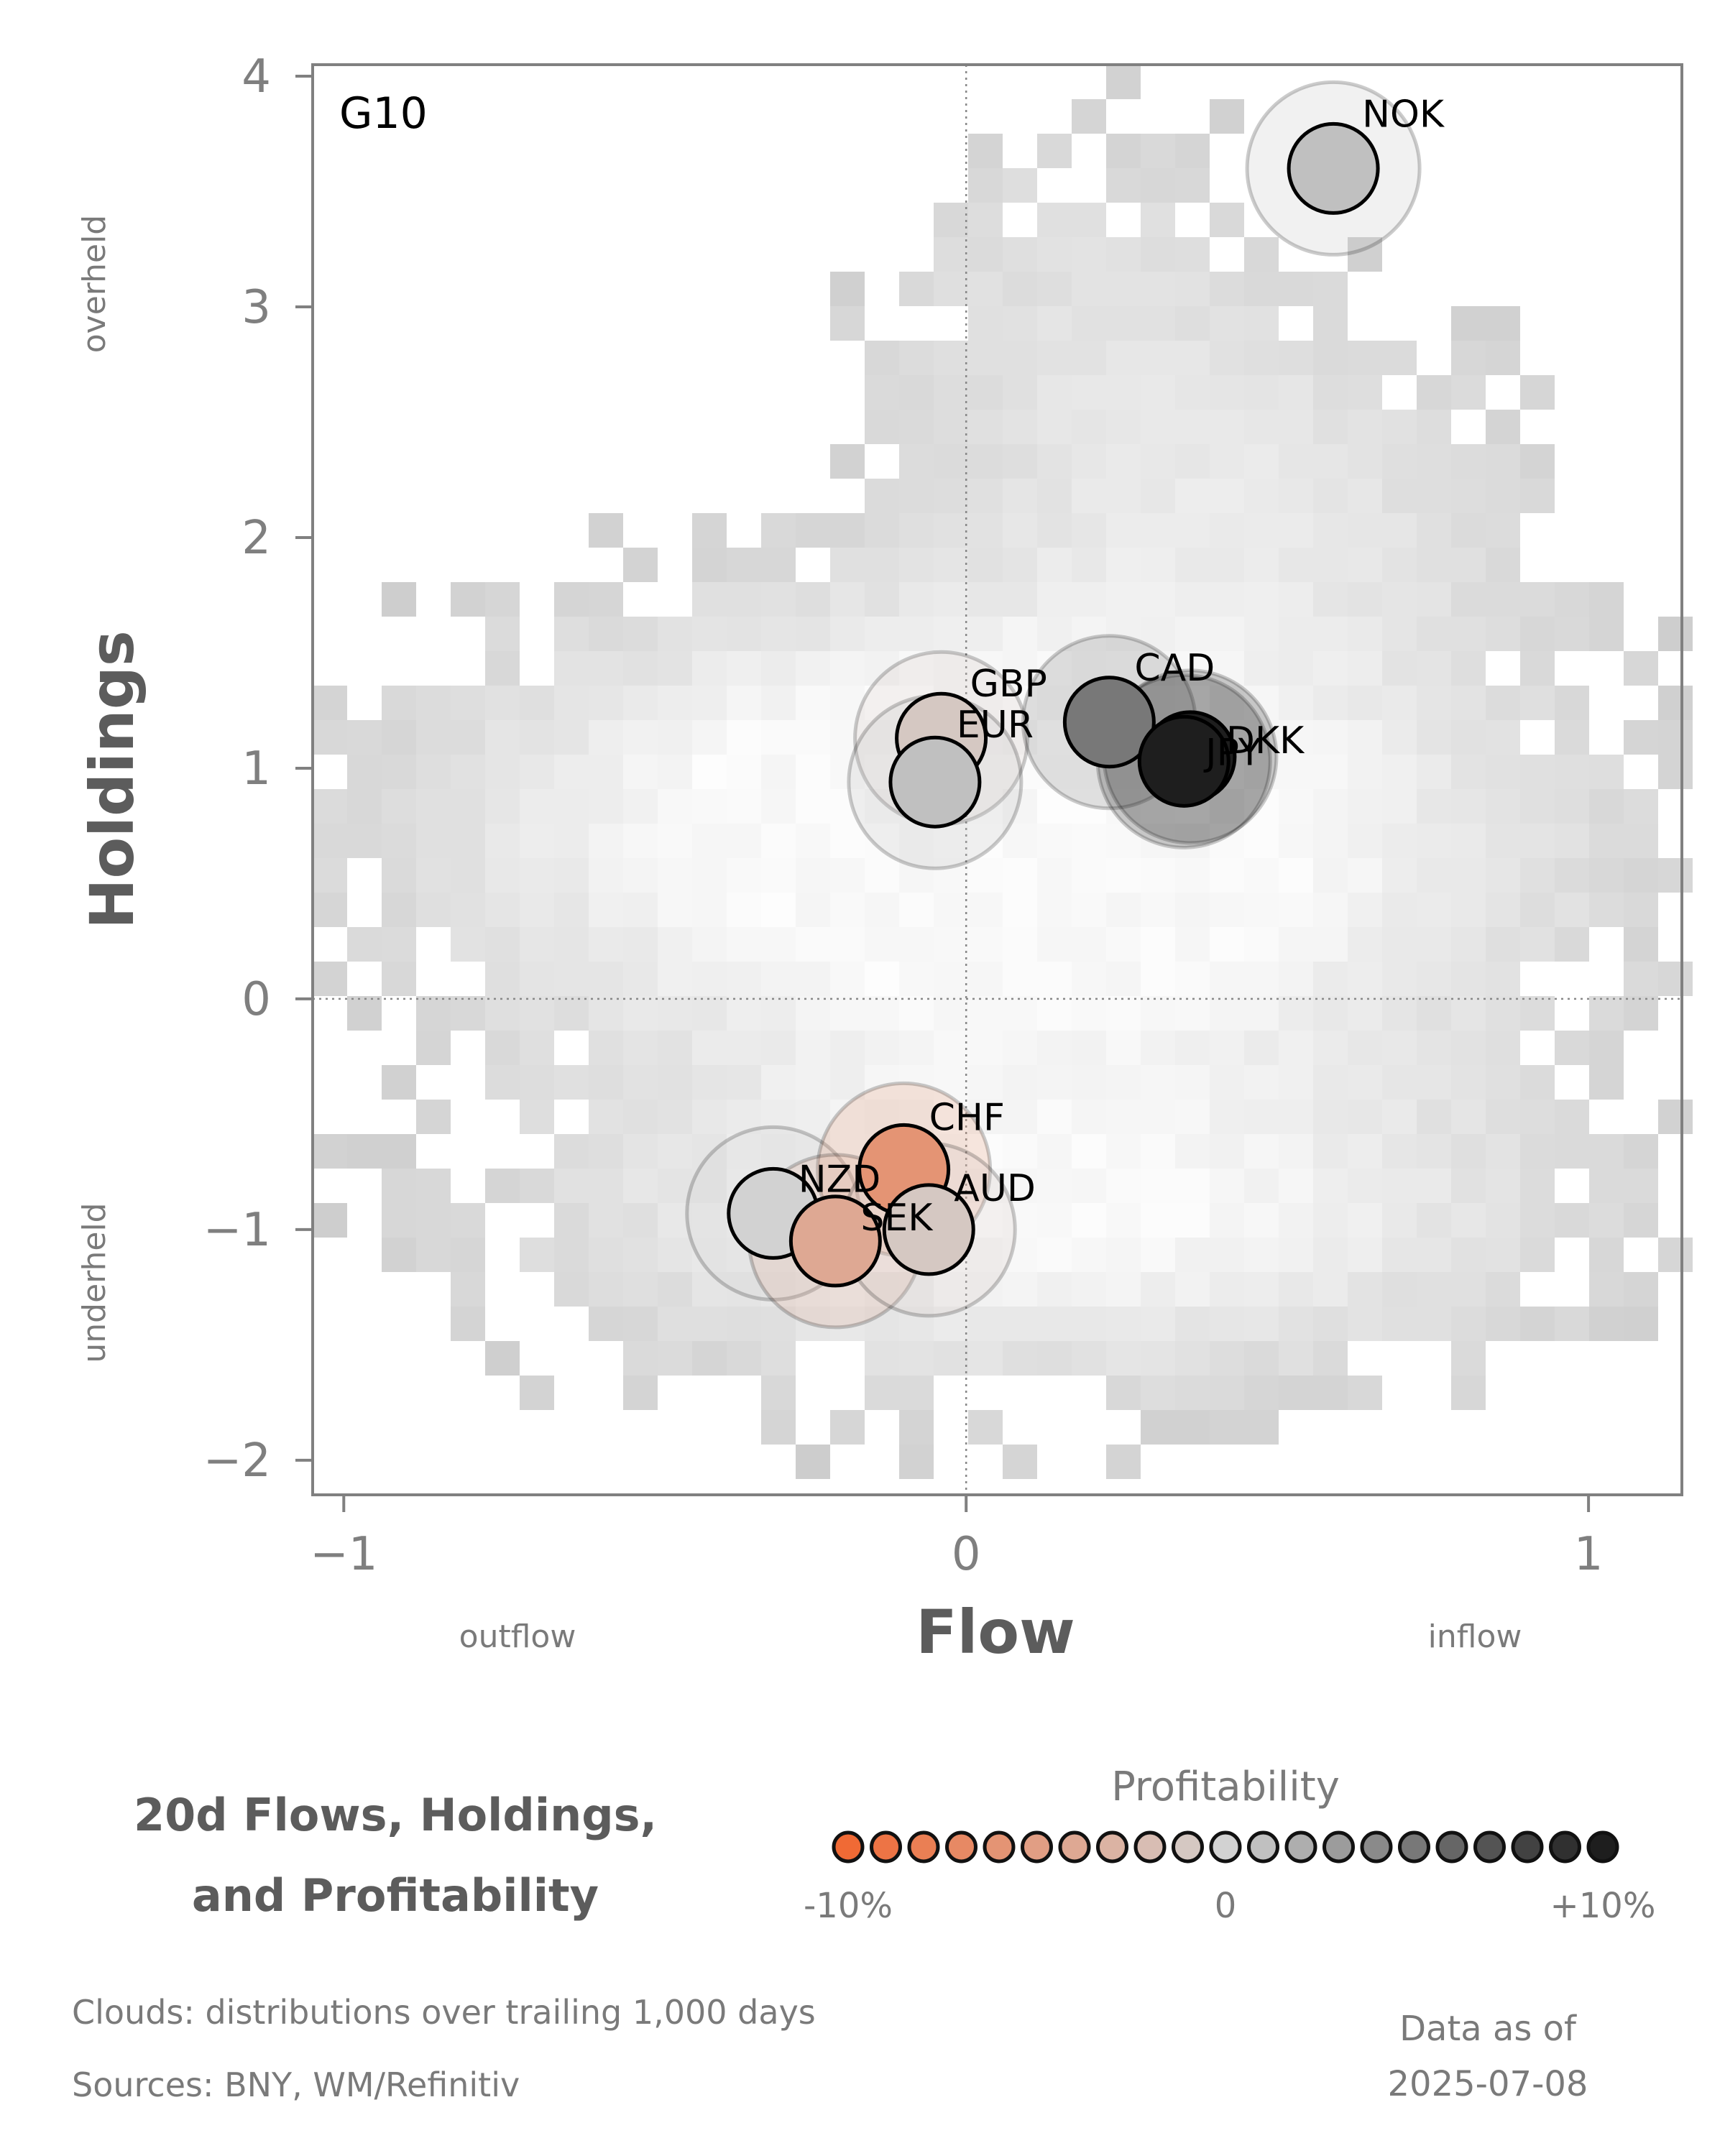 The width and height of the screenshot is (1725, 2156). Describe the element at coordinates (995, 1632) in the screenshot. I see `x-axis-title: Flow` at that location.